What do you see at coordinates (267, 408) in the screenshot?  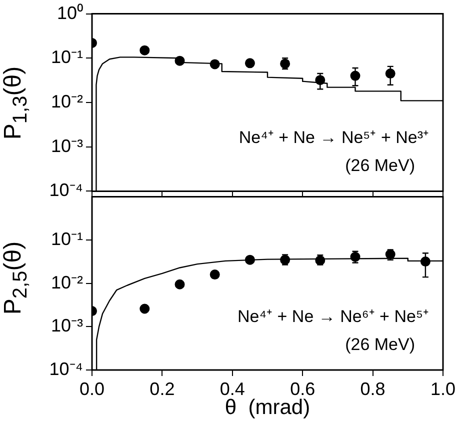 I see `x-axis-title: θ (mrad)` at bounding box center [267, 408].